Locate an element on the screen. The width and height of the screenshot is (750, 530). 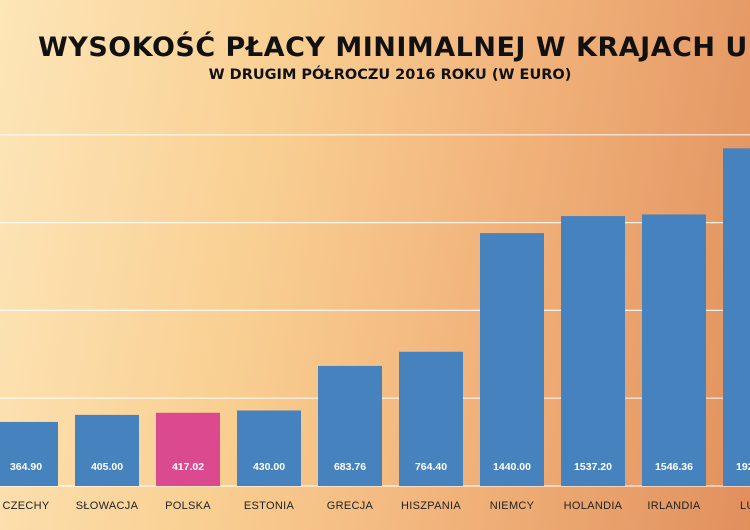
category-label: HISZPANIA is located at coordinates (431, 506).